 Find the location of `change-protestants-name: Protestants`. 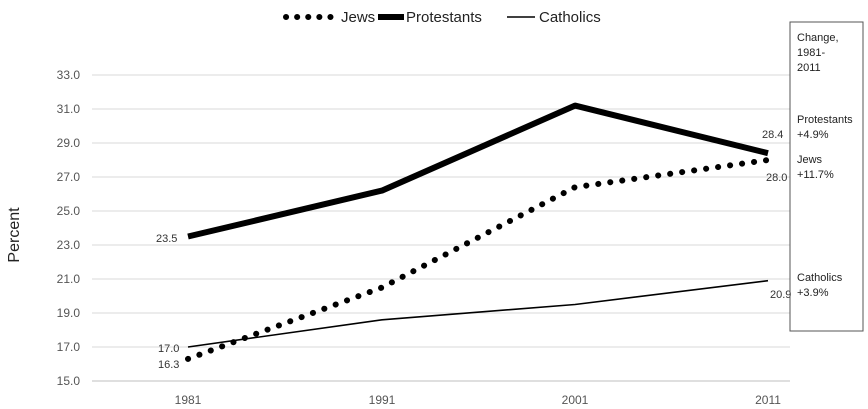

change-protestants-name: Protestants is located at coordinates (825, 120).